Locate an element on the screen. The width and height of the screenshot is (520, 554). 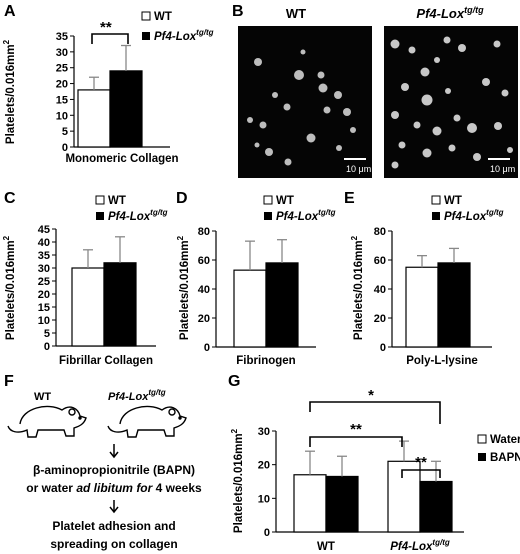
micrograph-label-wt: WT is located at coordinates (296, 13).